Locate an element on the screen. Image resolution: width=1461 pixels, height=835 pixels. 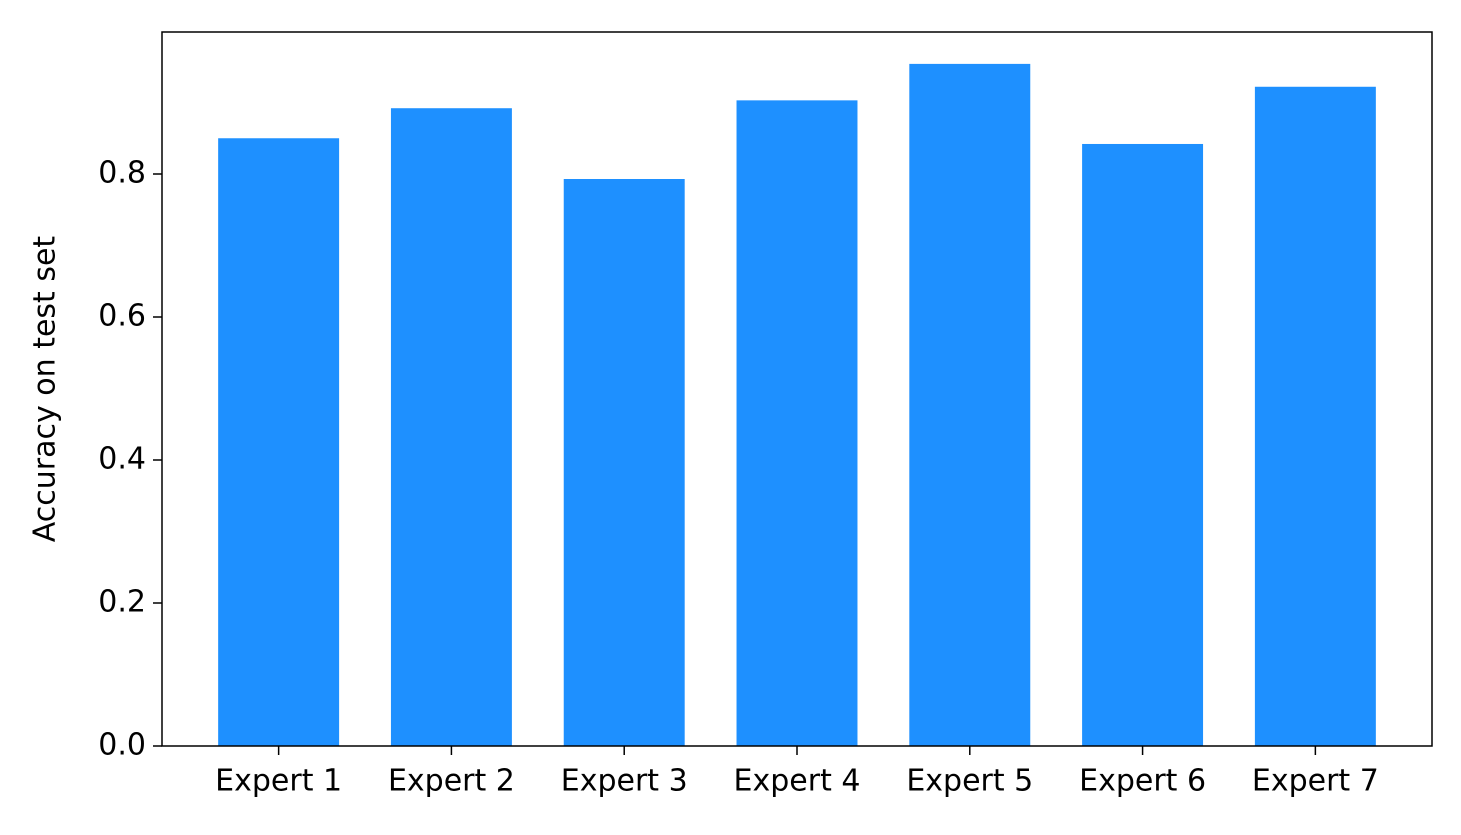
x-tick-label: Expert 3 is located at coordinates (624, 781).